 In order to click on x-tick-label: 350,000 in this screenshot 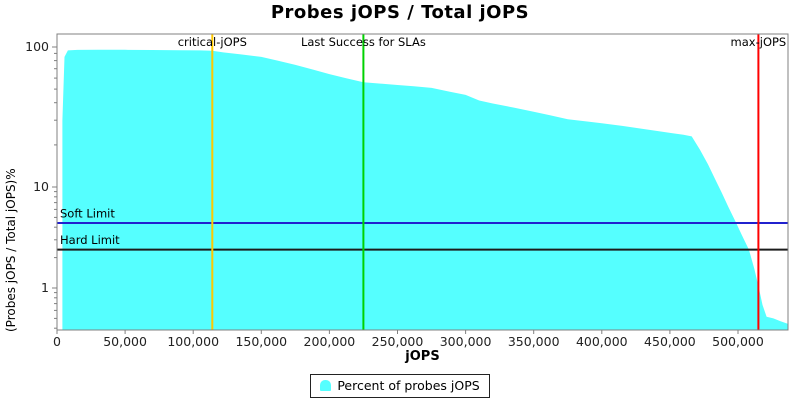, I will do `click(534, 341)`.